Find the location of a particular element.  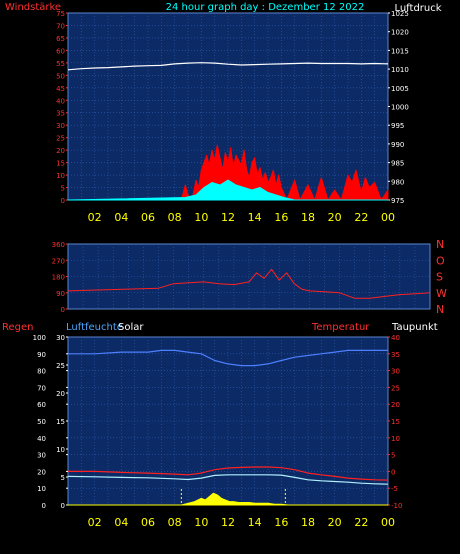

direction-compass-label: W is located at coordinates (441, 293).